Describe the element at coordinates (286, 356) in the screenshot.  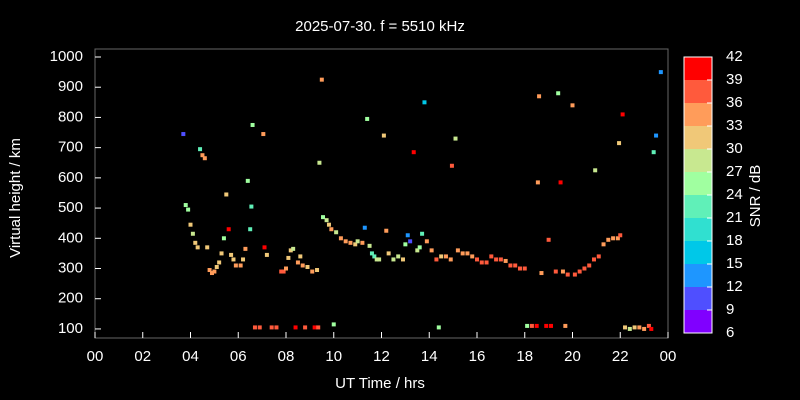
I see `x-tick-label: 08` at that location.